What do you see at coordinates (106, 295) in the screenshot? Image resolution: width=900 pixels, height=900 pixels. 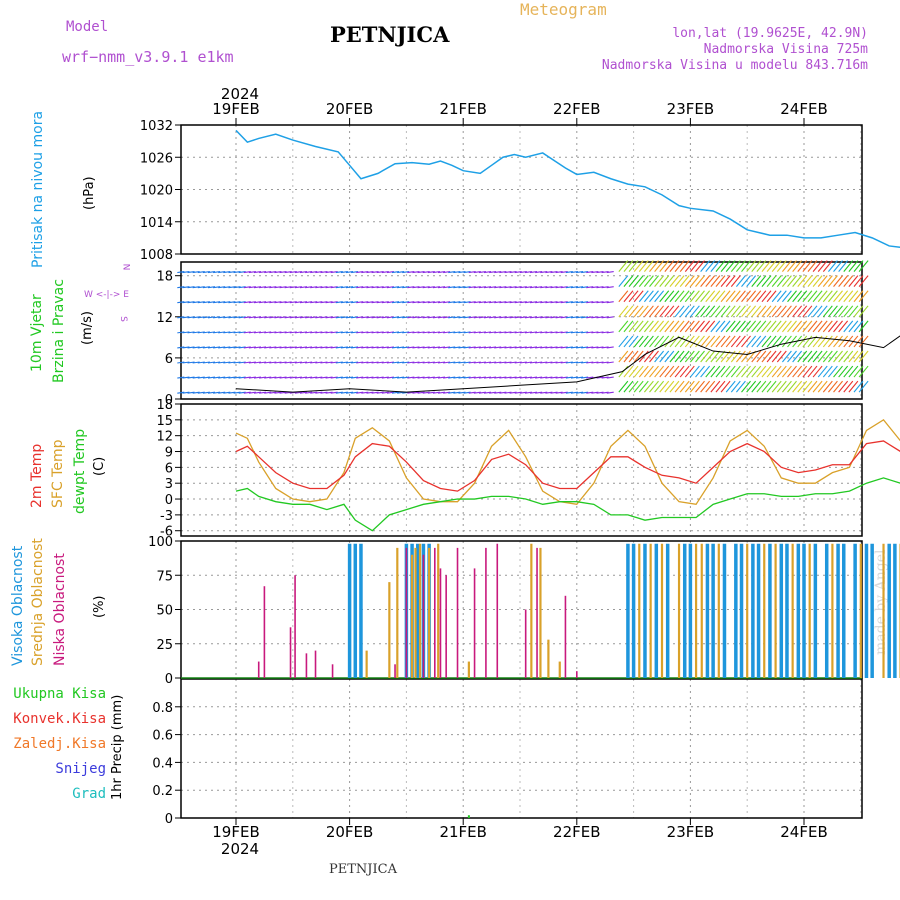 I see `wind-dir-we: W <-|-> E` at bounding box center [106, 295].